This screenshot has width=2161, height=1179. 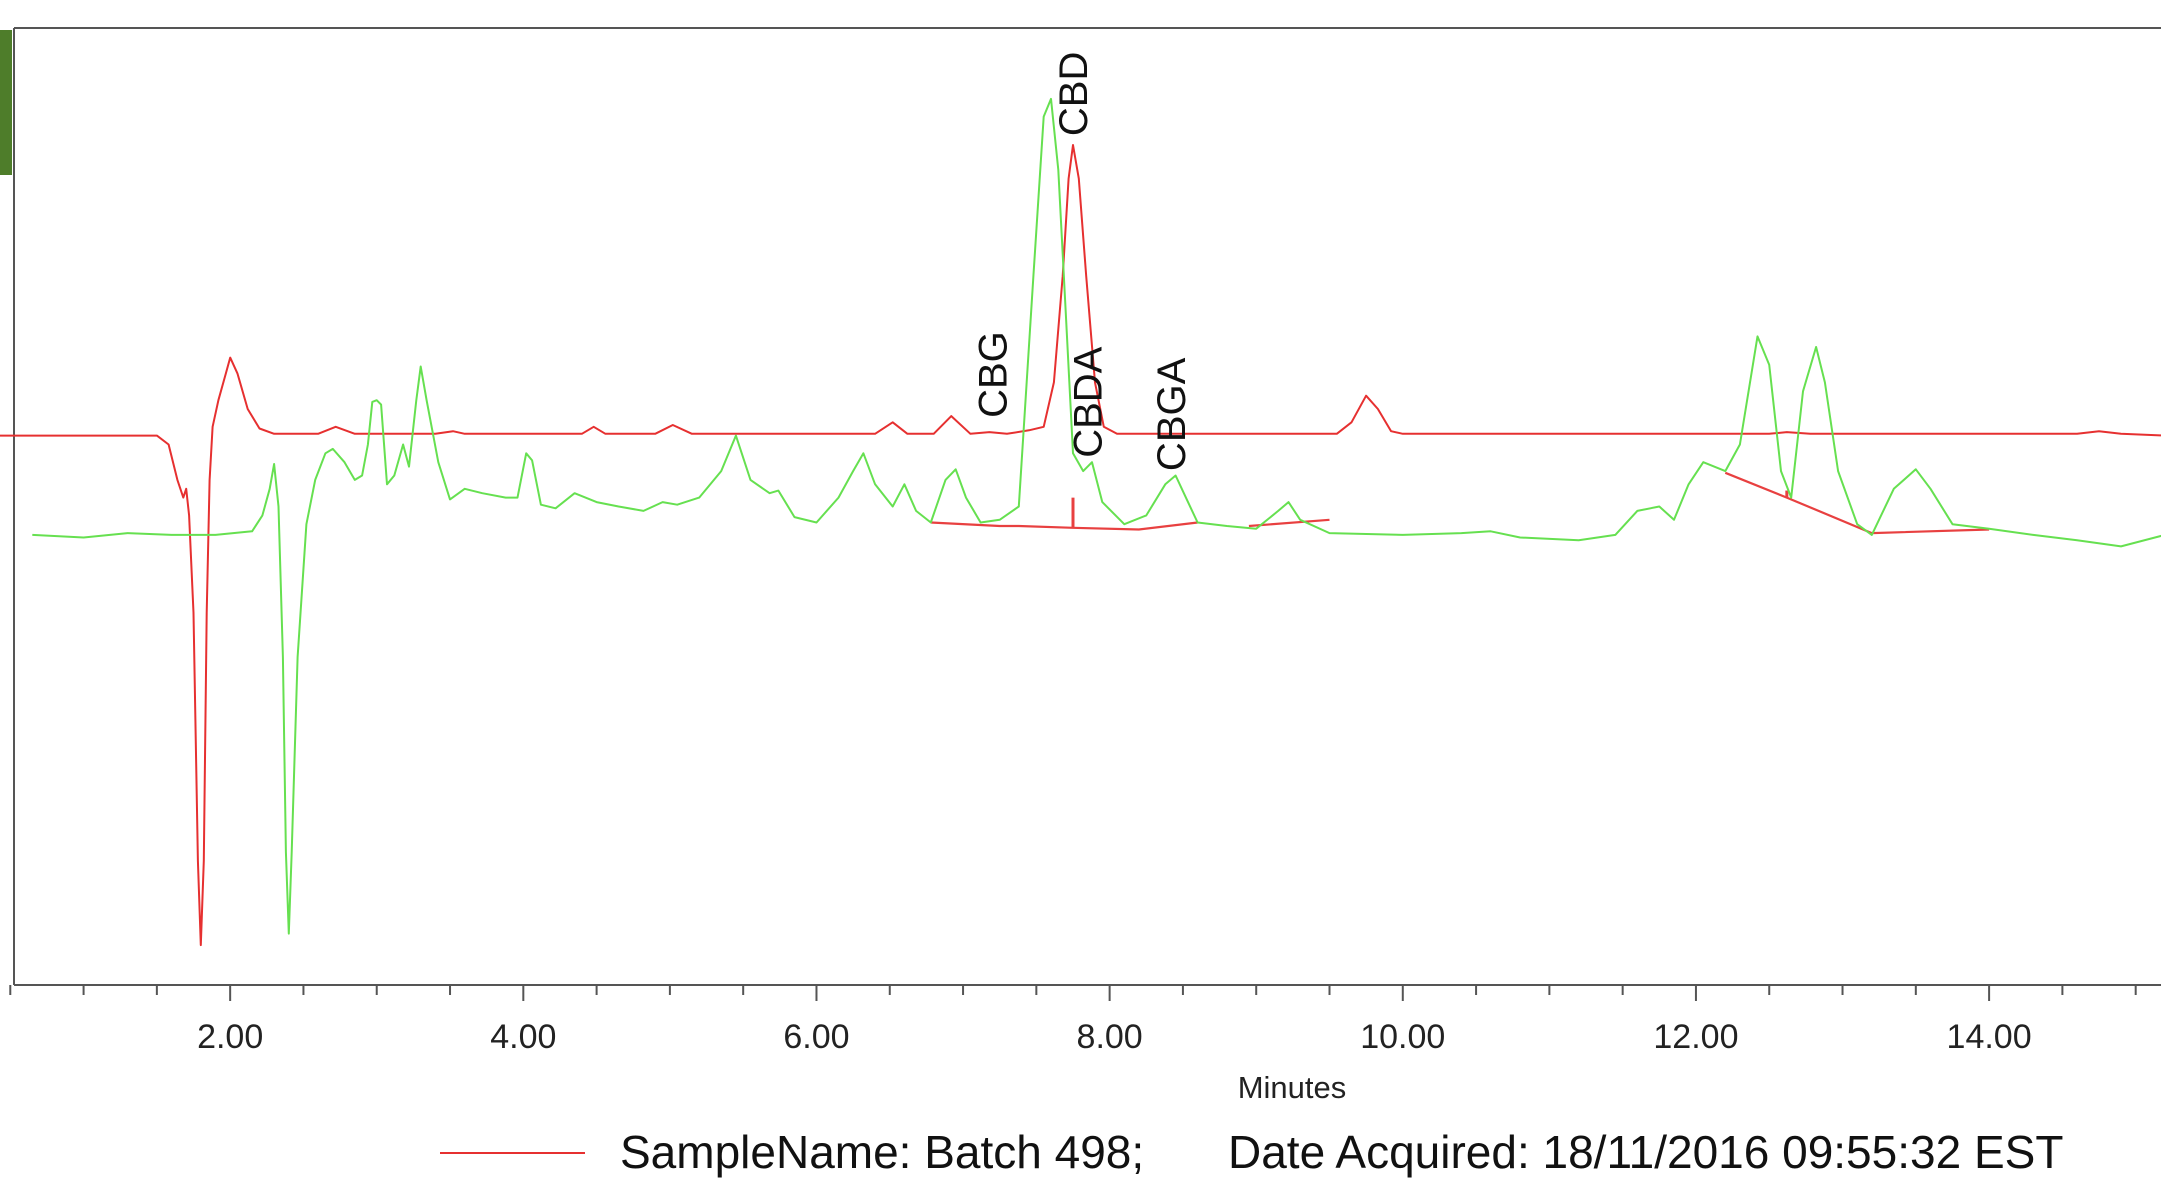 I want to click on x-axis-ticks: 2.00 4.00 6.00 8.00 10.00 12.00 14.00, so click(x=1073, y=1020).